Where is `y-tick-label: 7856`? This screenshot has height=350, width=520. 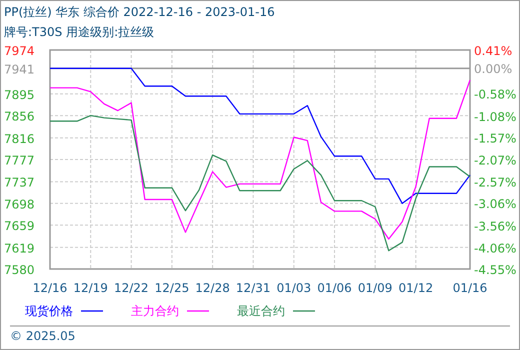
y-tick-label: 7856 is located at coordinates (19, 117).